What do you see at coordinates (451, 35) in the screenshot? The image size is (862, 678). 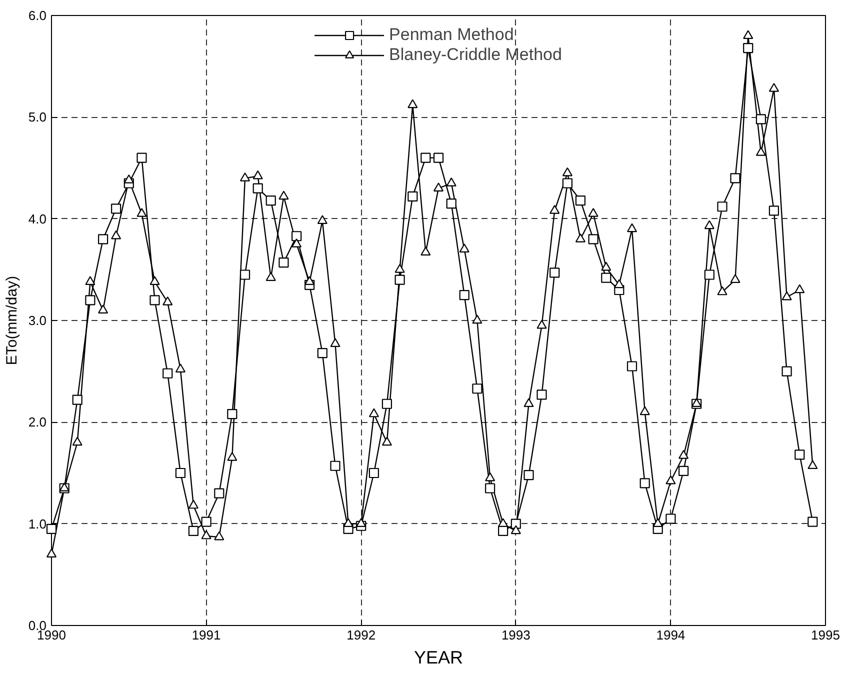 I see `legend-label: Penman Method` at bounding box center [451, 35].